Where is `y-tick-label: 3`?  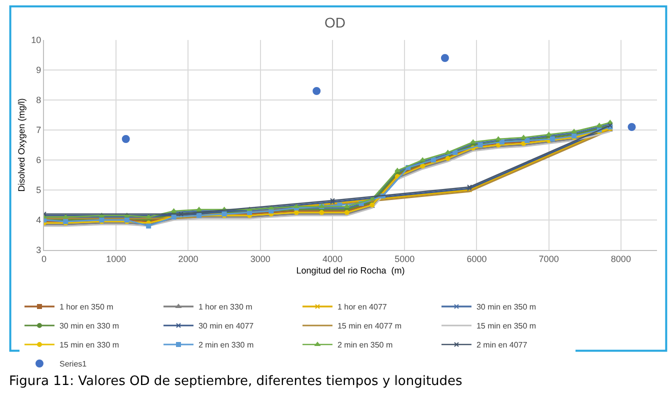 y-tick-label: 3 is located at coordinates (39, 250).